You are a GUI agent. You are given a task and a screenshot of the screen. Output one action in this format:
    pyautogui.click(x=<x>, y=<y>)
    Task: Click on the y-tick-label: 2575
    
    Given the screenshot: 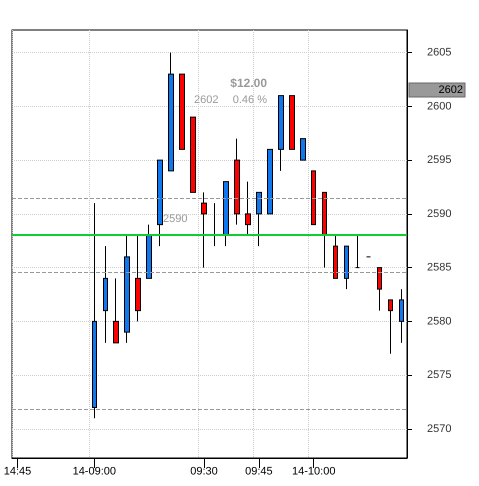 What is the action you would take?
    pyautogui.click(x=439, y=375)
    